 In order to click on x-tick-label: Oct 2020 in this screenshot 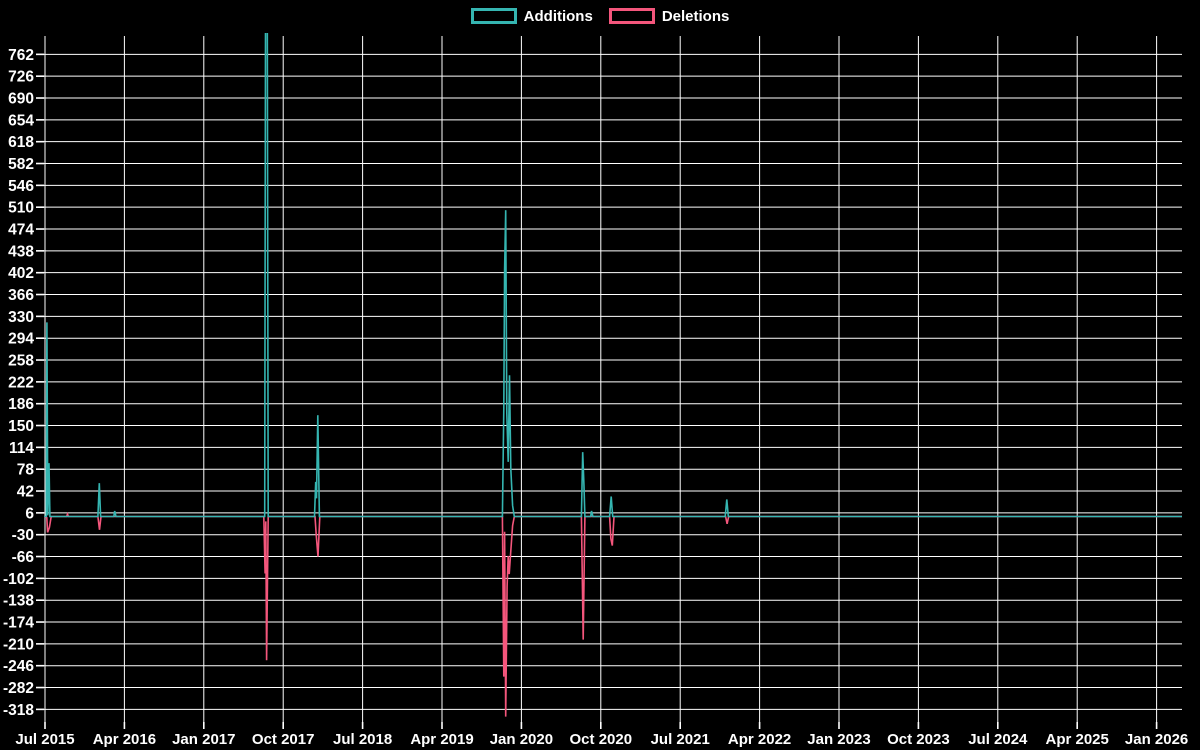, I will do `click(601, 739)`.